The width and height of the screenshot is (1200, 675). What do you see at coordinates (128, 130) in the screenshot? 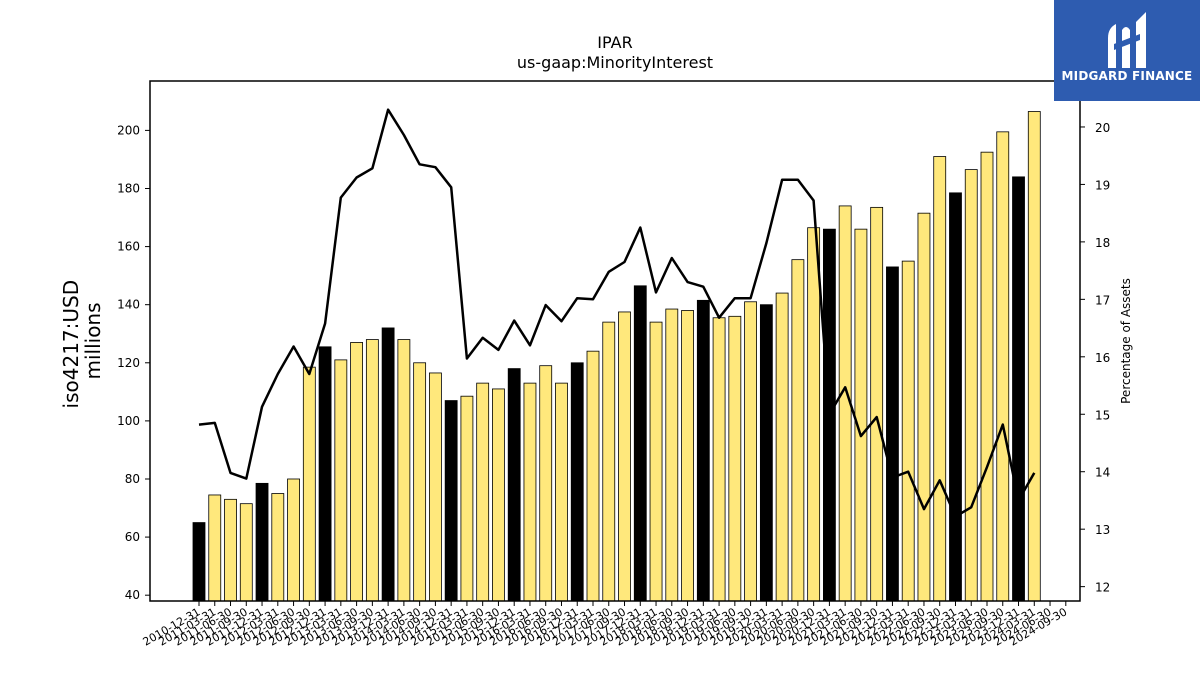
I see `y-tick-label: 200` at bounding box center [128, 130].